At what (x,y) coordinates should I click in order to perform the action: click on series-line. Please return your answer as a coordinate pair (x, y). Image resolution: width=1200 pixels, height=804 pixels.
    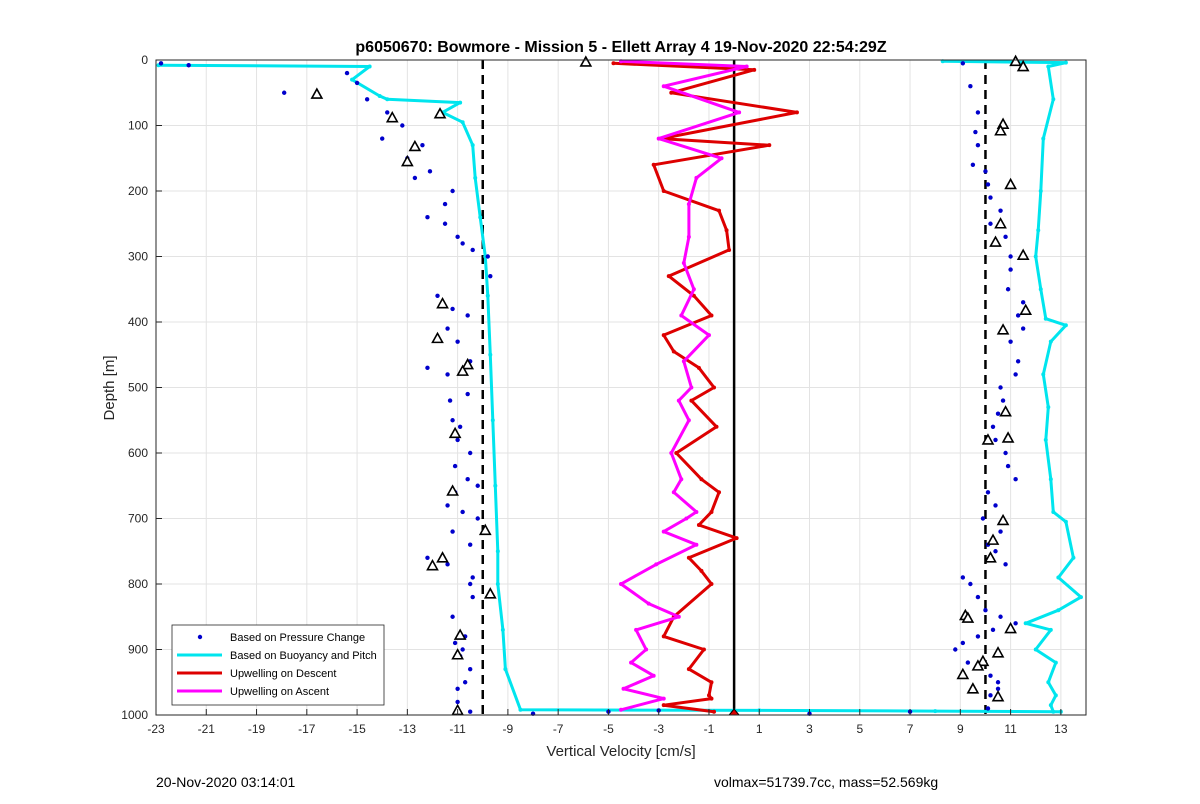
    Looking at the image, I should click on (706, 387).